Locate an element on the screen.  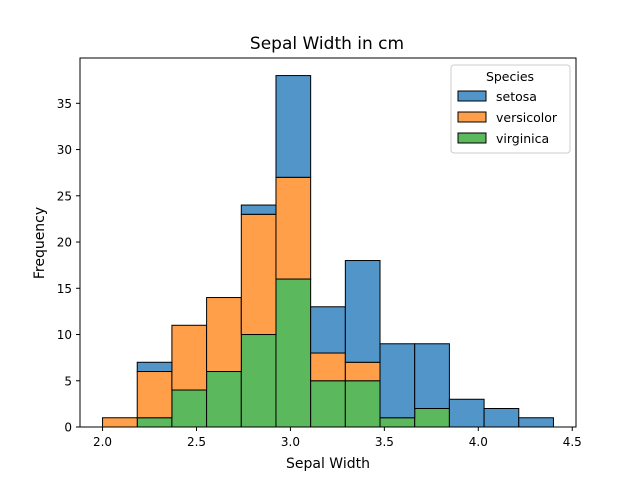
x-axis-label: Sepal Width is located at coordinates (328, 464).